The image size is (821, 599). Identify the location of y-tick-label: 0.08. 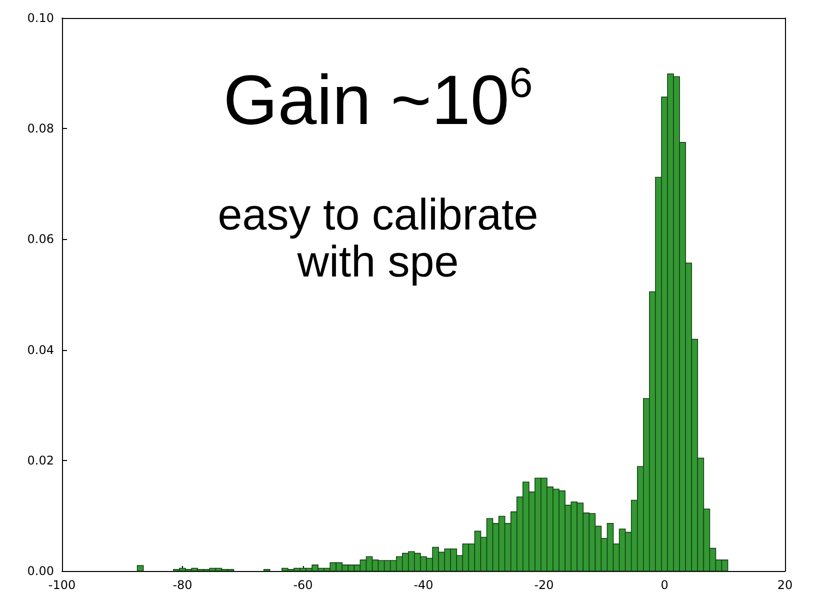
(40, 129).